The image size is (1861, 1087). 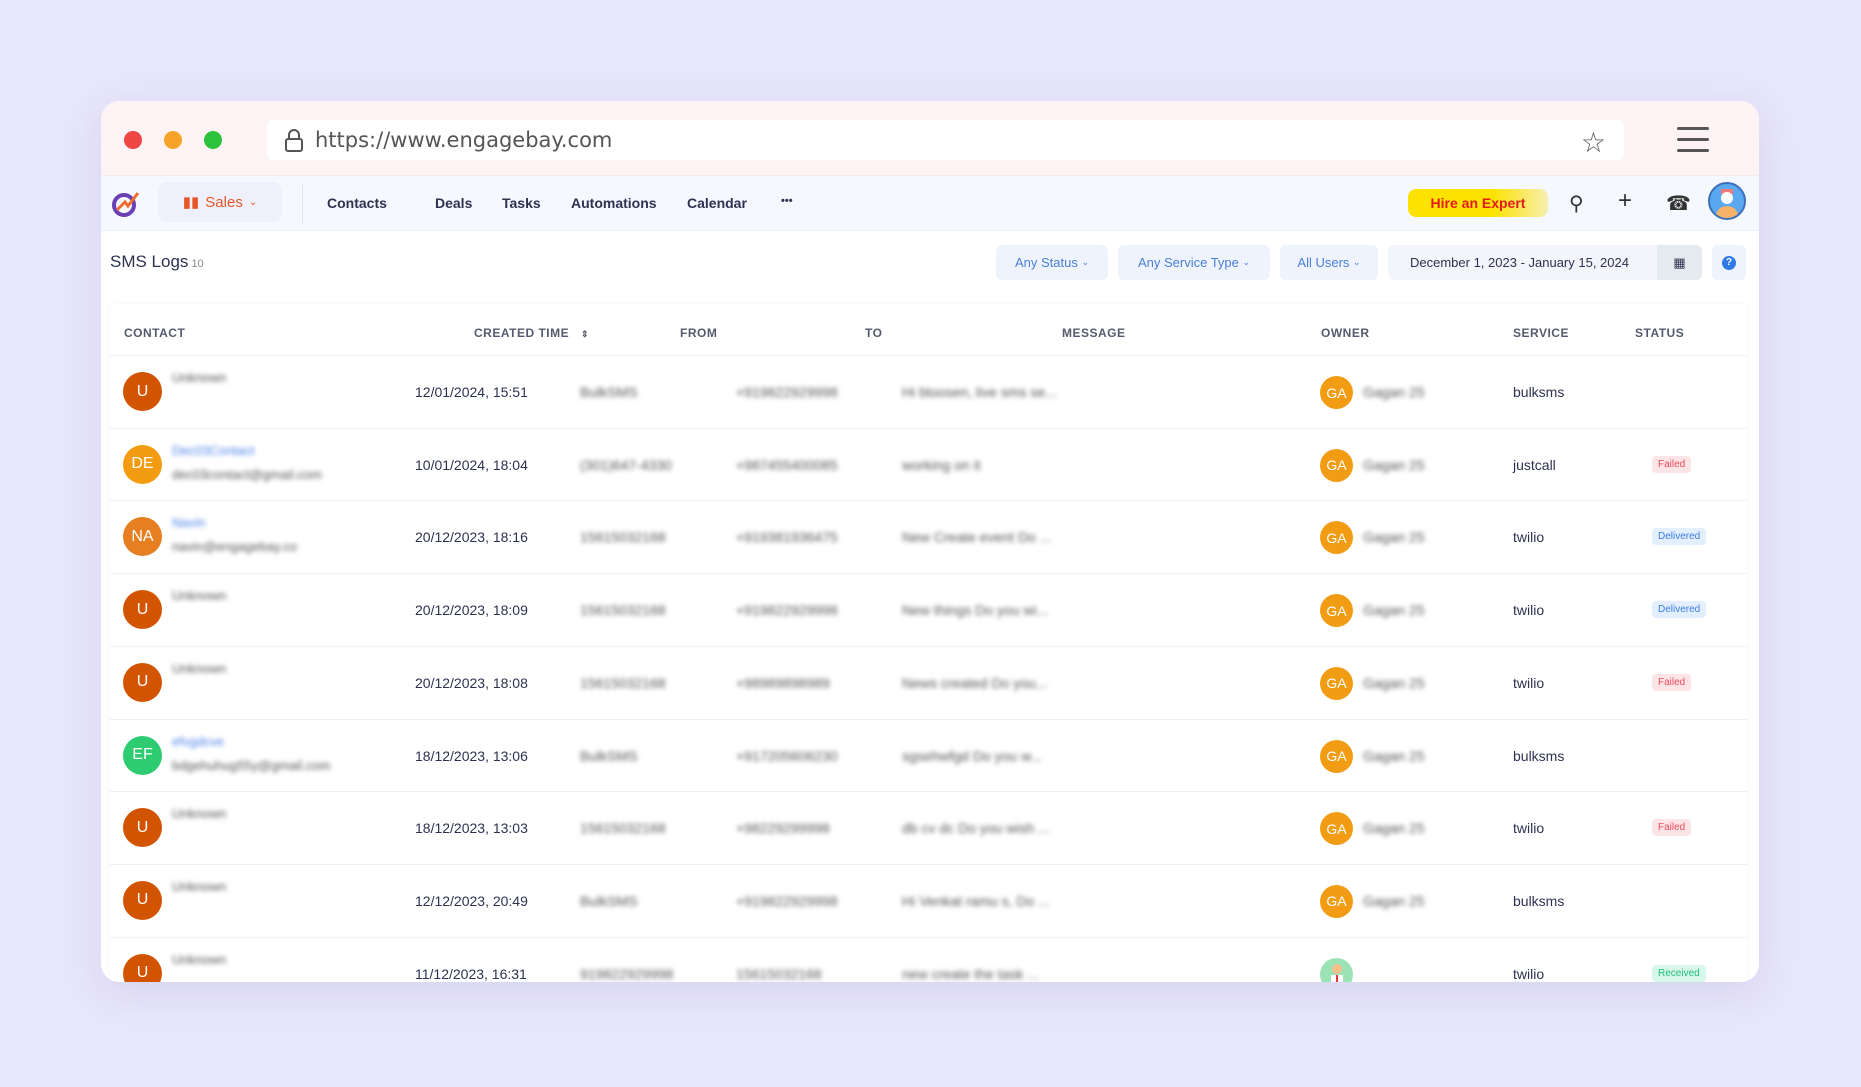 I want to click on sales-module-dropdown: ▮▮ Sales ⌄, so click(x=220, y=202).